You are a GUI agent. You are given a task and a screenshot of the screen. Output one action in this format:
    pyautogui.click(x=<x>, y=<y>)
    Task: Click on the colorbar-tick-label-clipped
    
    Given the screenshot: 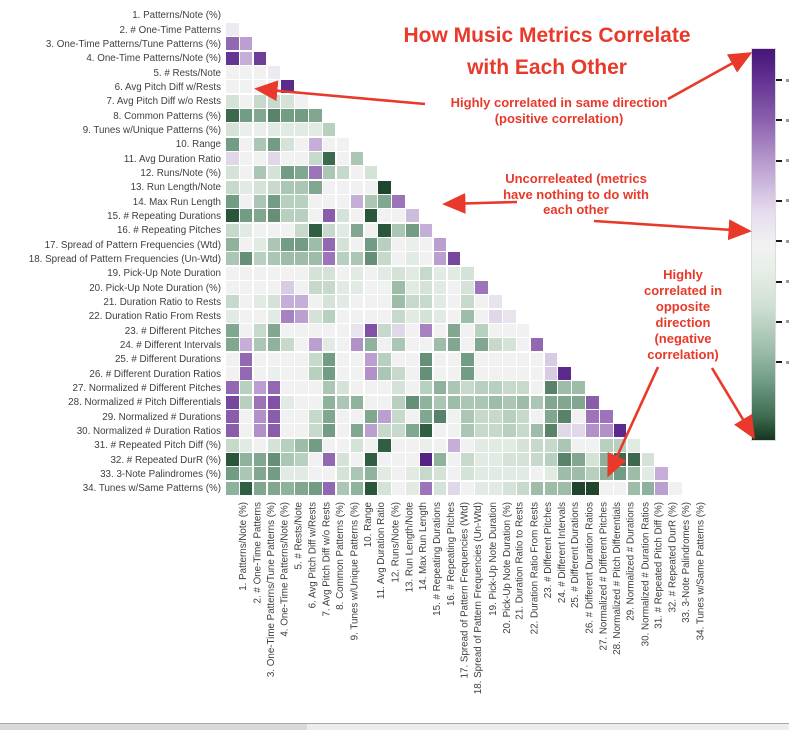 What is the action you would take?
    pyautogui.click(x=787, y=362)
    